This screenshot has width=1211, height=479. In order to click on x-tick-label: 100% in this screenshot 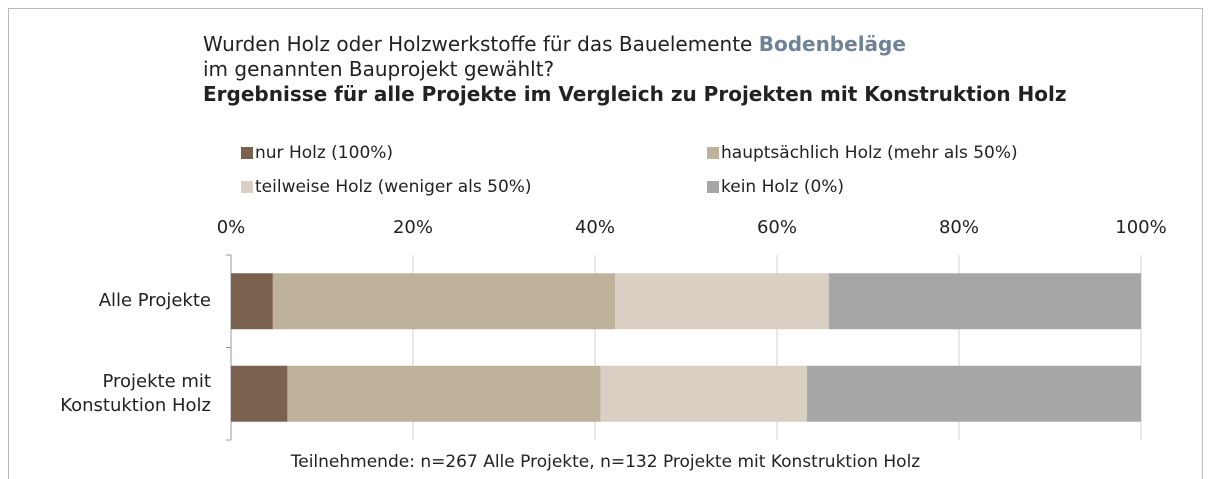, I will do `click(1140, 227)`.